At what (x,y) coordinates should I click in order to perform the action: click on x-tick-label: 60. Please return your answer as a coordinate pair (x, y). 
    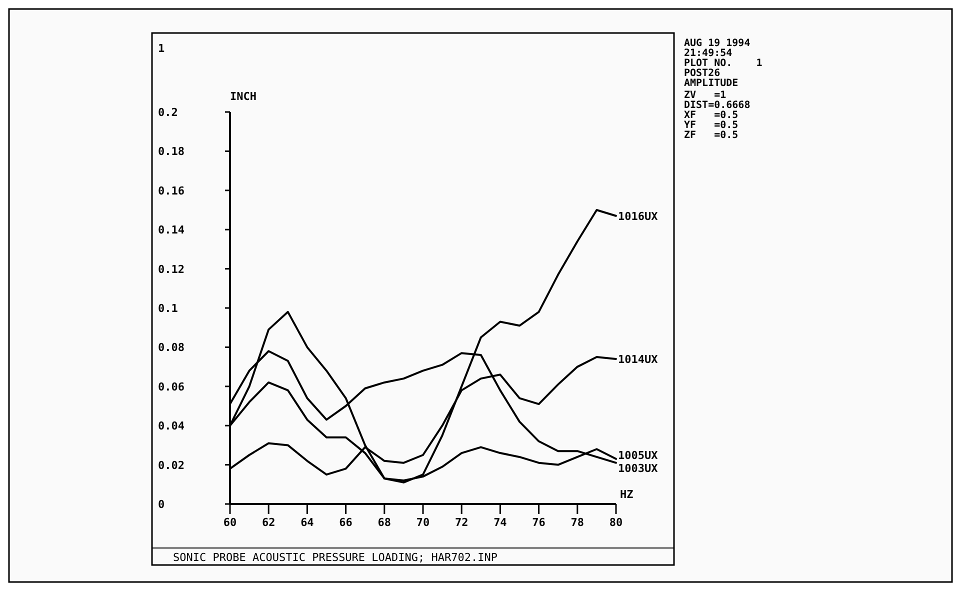
    Looking at the image, I should click on (230, 522).